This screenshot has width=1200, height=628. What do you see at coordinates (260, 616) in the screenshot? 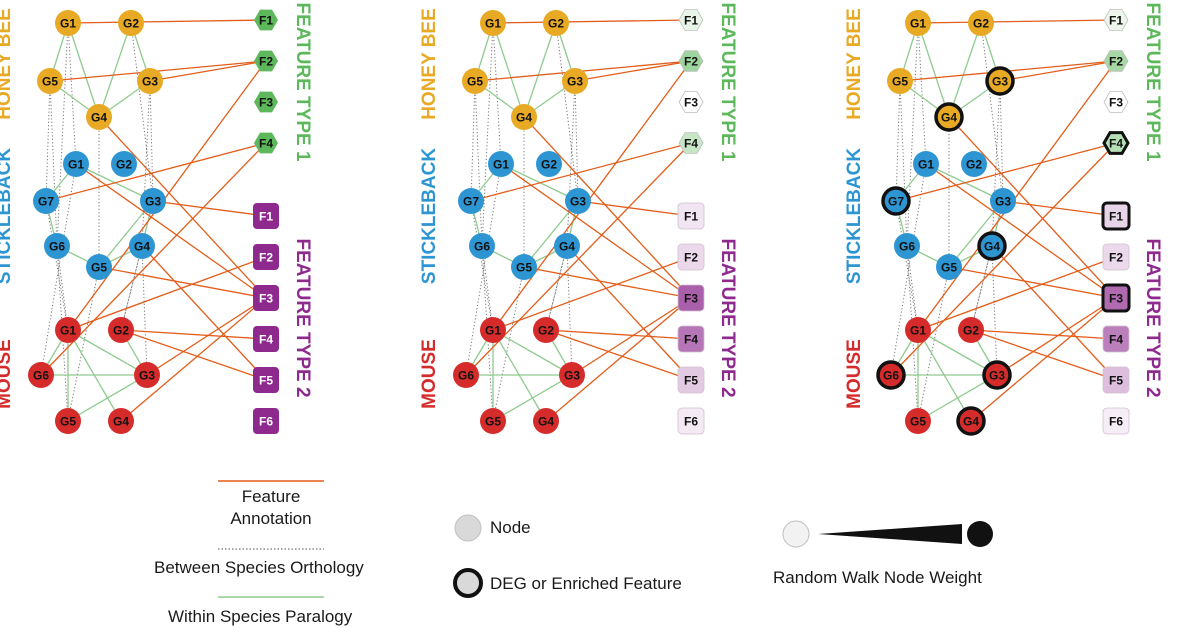
I see `legend-within-species-label: Within Species Paralogy` at bounding box center [260, 616].